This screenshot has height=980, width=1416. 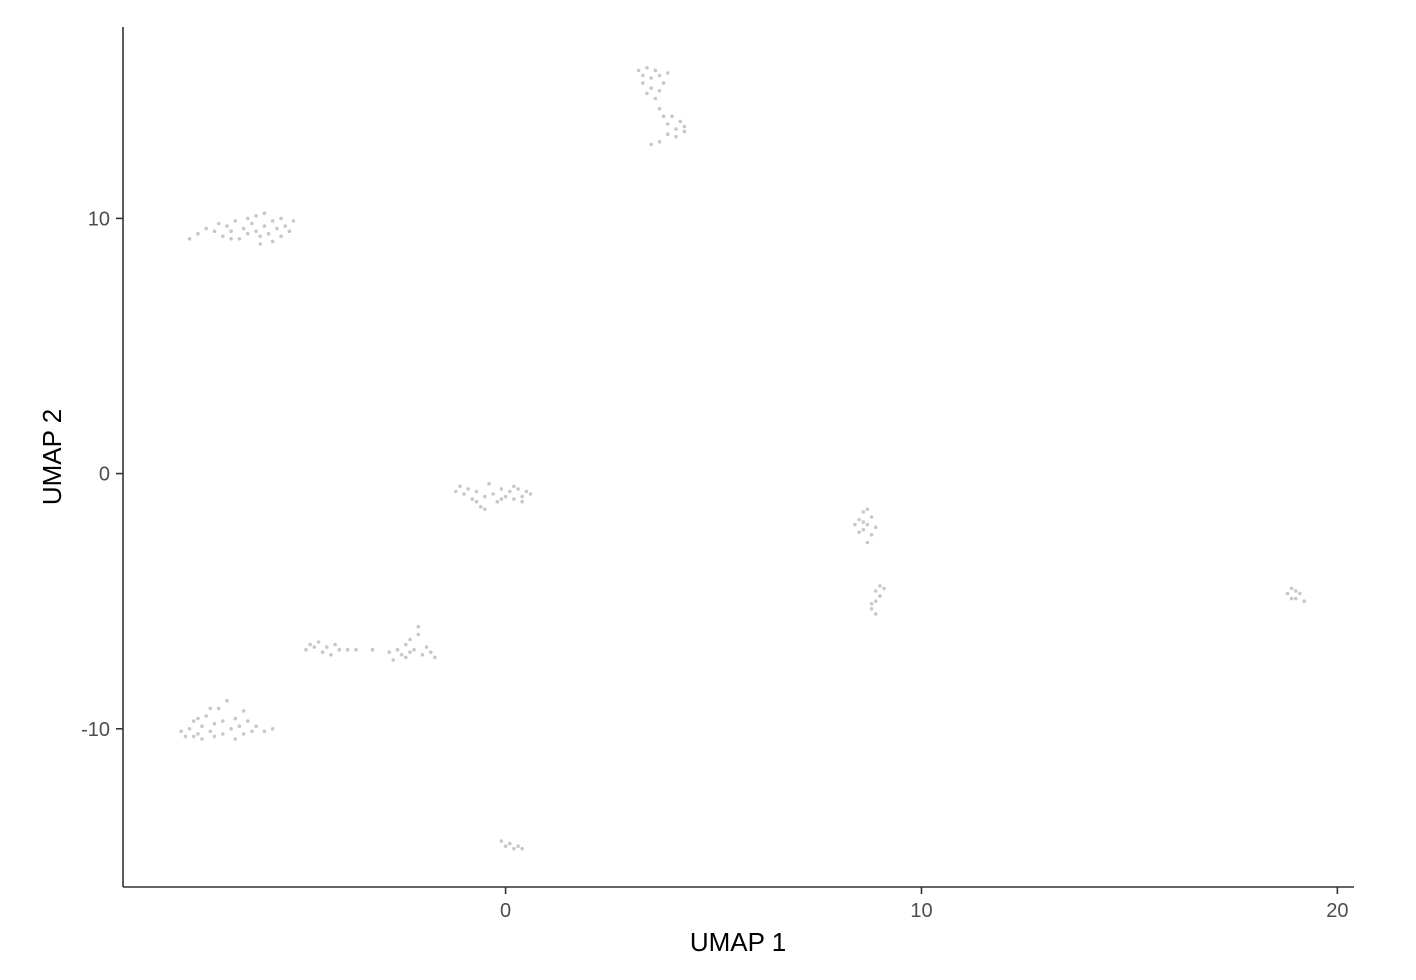 I want to click on y-tick-label: 0, so click(x=104, y=475).